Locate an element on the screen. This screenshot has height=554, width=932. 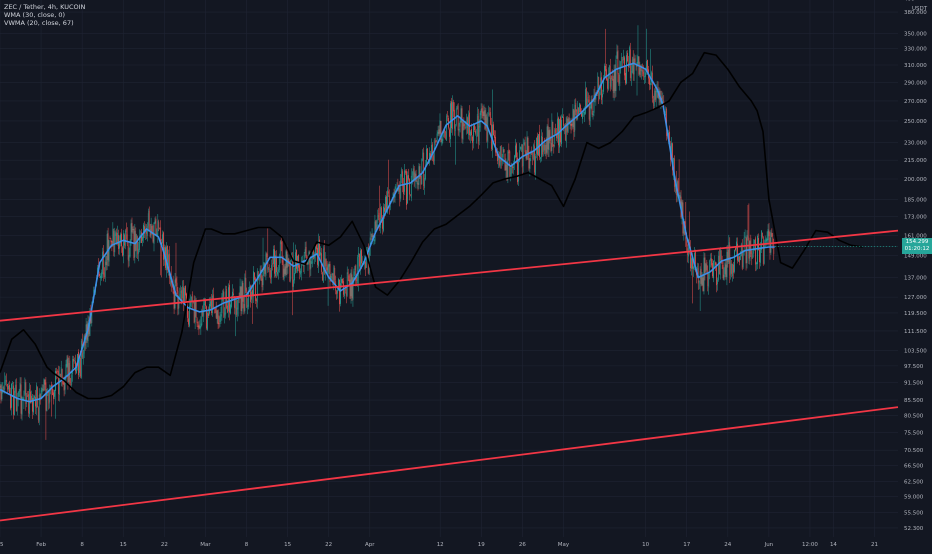
x-tick-label: 15 is located at coordinates (287, 545).